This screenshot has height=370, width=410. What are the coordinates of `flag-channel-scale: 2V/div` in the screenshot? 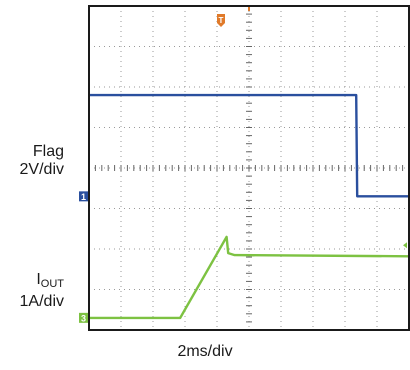 It's located at (41, 169).